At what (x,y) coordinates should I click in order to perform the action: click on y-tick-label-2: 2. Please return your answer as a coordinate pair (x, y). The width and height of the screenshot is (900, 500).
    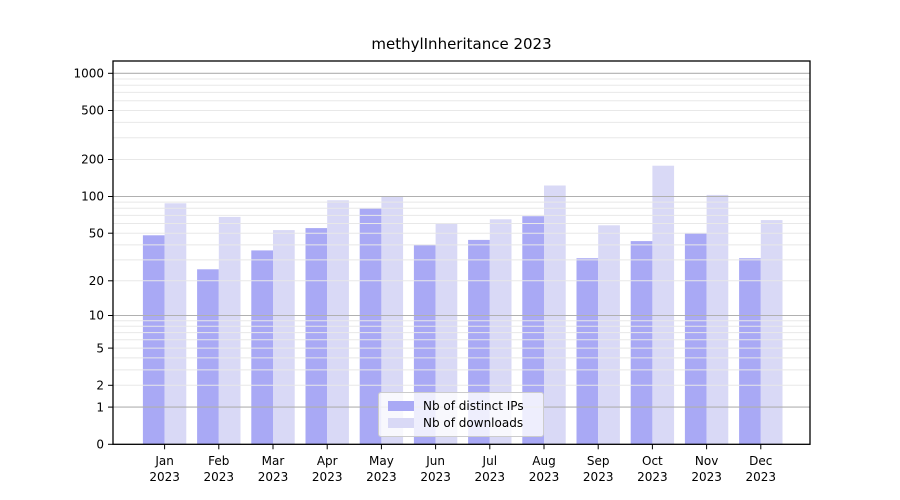
    Looking at the image, I should click on (100, 386).